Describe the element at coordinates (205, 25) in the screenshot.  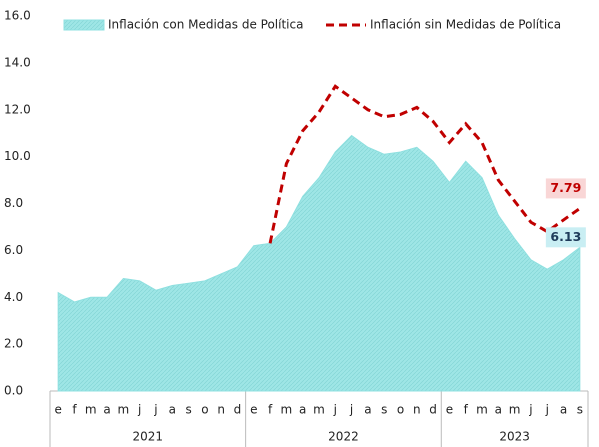
I see `legend-label: Inflación con Medidas de Política` at that location.